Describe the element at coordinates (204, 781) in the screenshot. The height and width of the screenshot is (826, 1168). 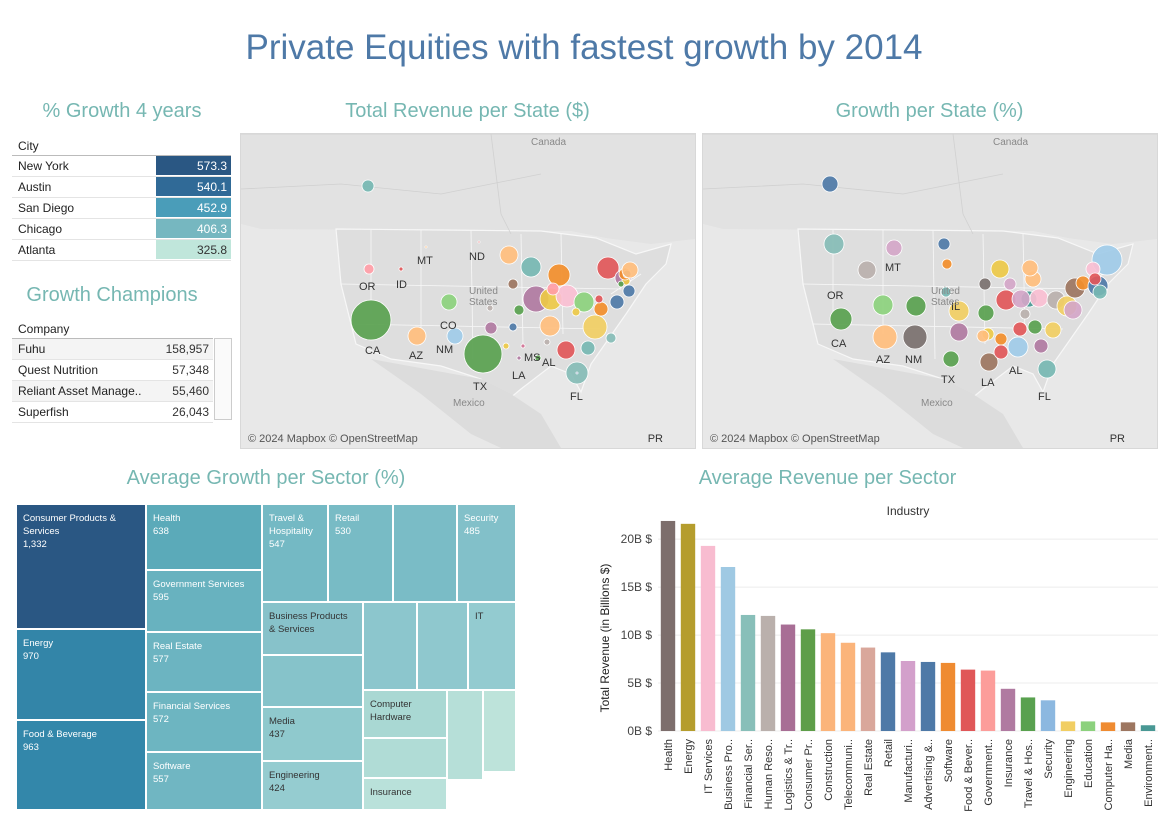
I see `treemap-cell: Software 557` at that location.